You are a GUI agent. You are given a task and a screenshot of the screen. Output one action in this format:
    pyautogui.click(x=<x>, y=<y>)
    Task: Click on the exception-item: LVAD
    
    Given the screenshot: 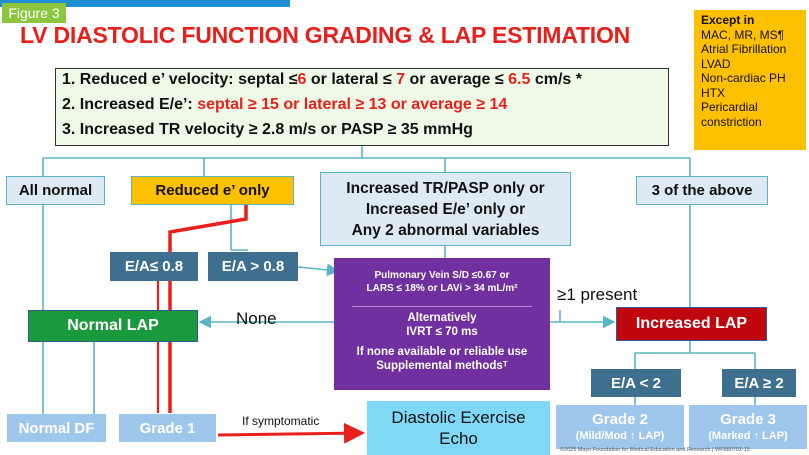 What is the action you would take?
    pyautogui.click(x=716, y=63)
    